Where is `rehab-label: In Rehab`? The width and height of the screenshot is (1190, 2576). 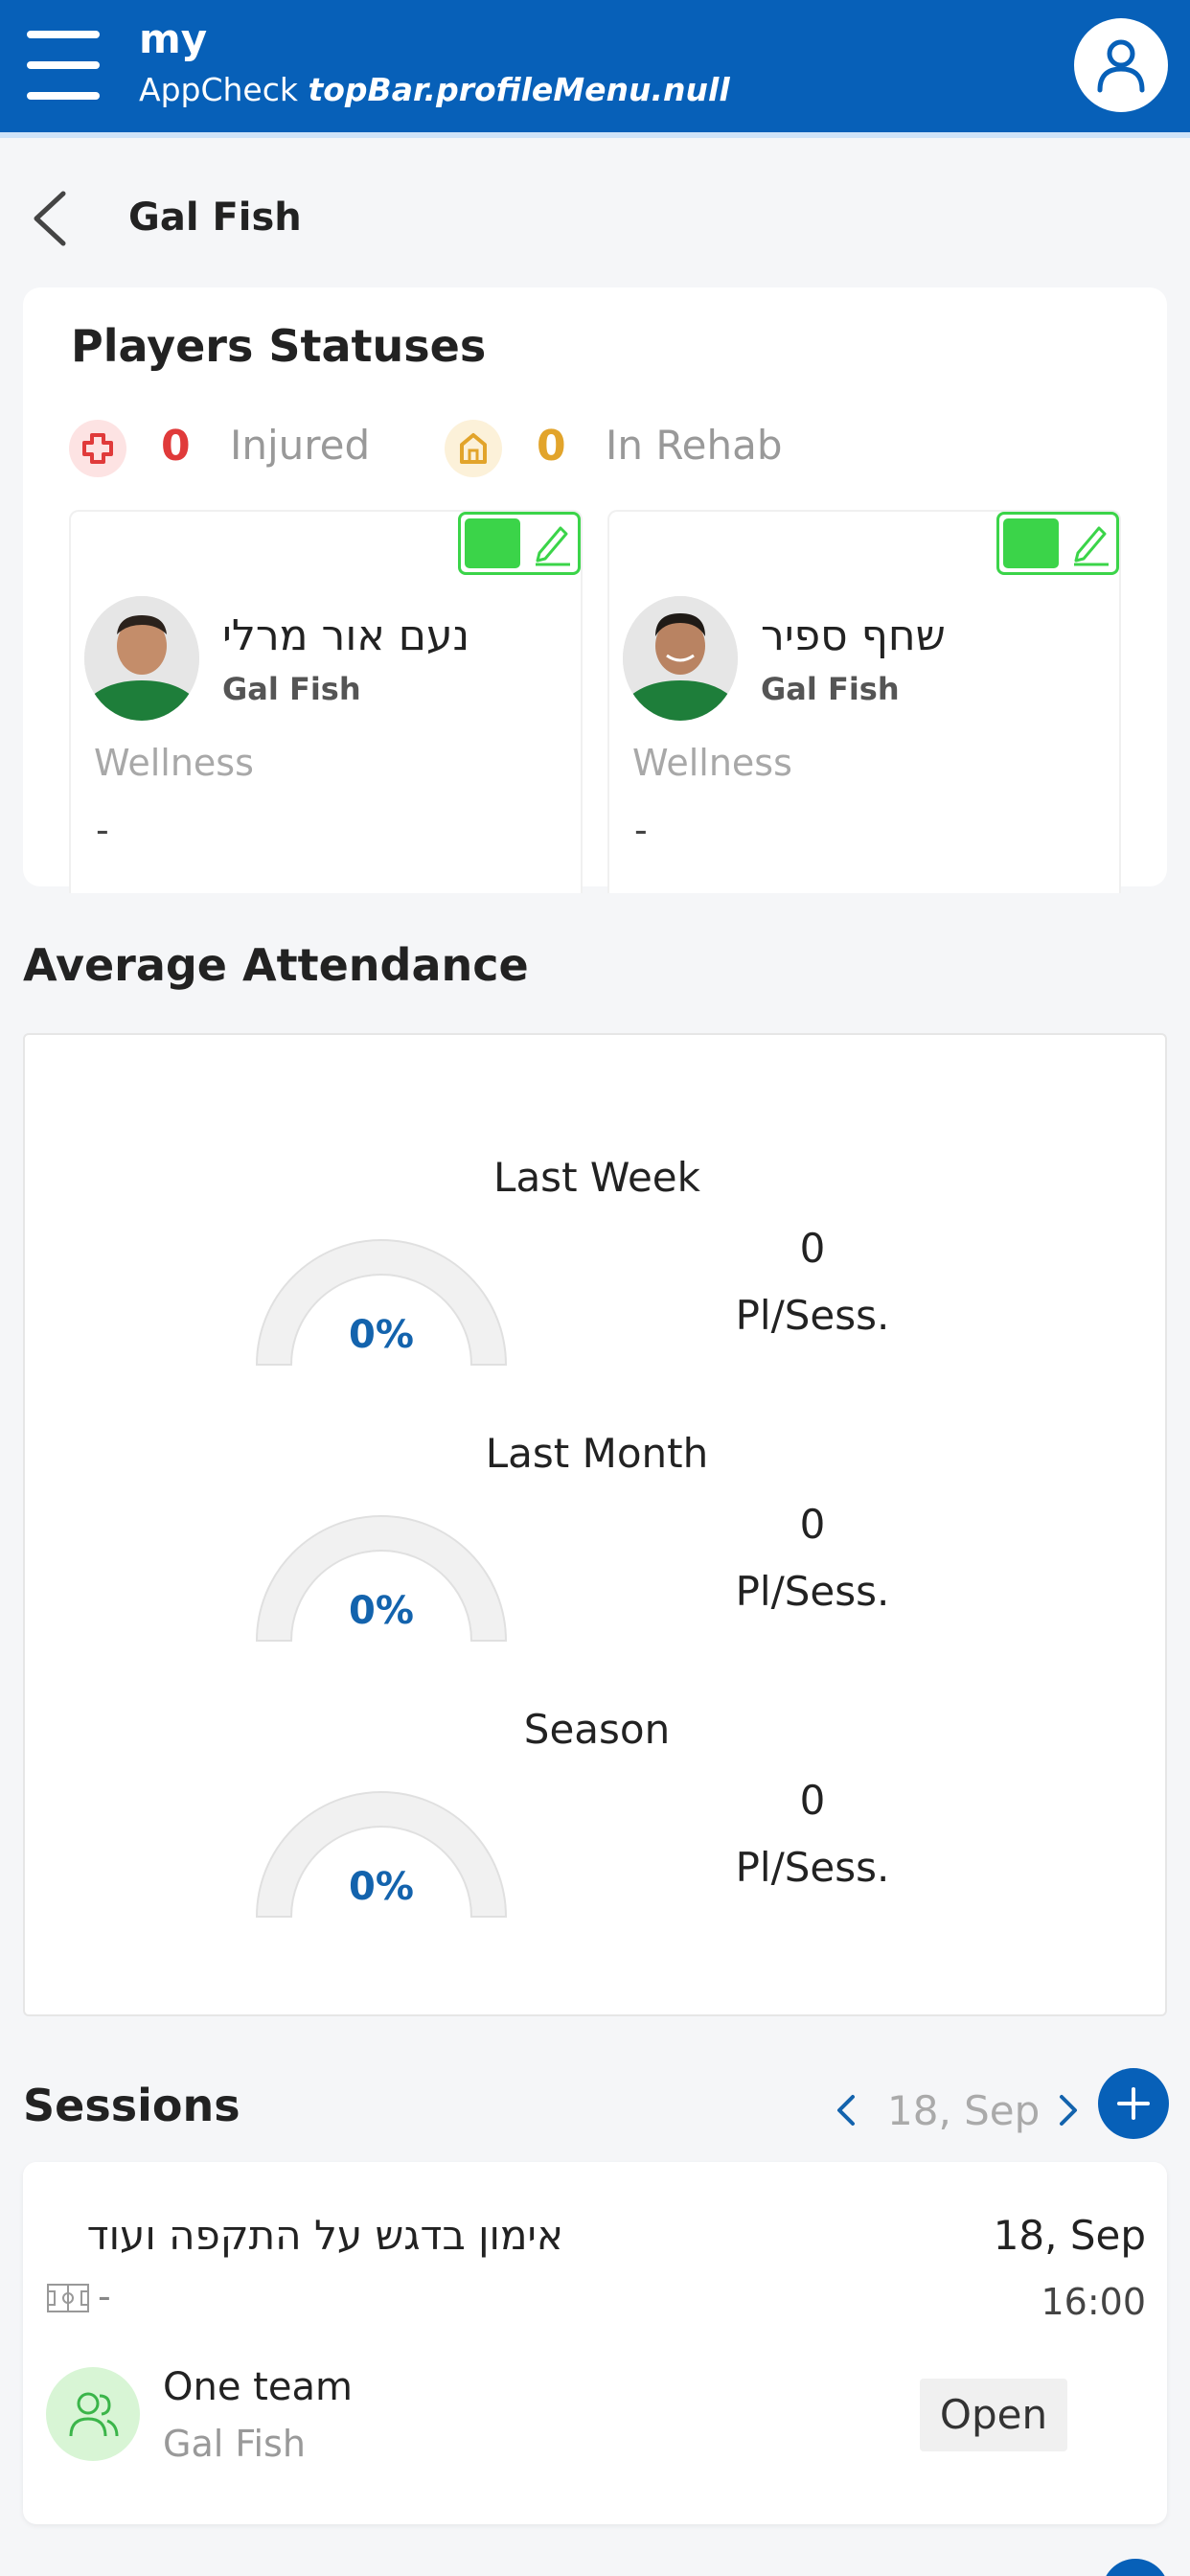 rehab-label: In Rehab is located at coordinates (695, 445).